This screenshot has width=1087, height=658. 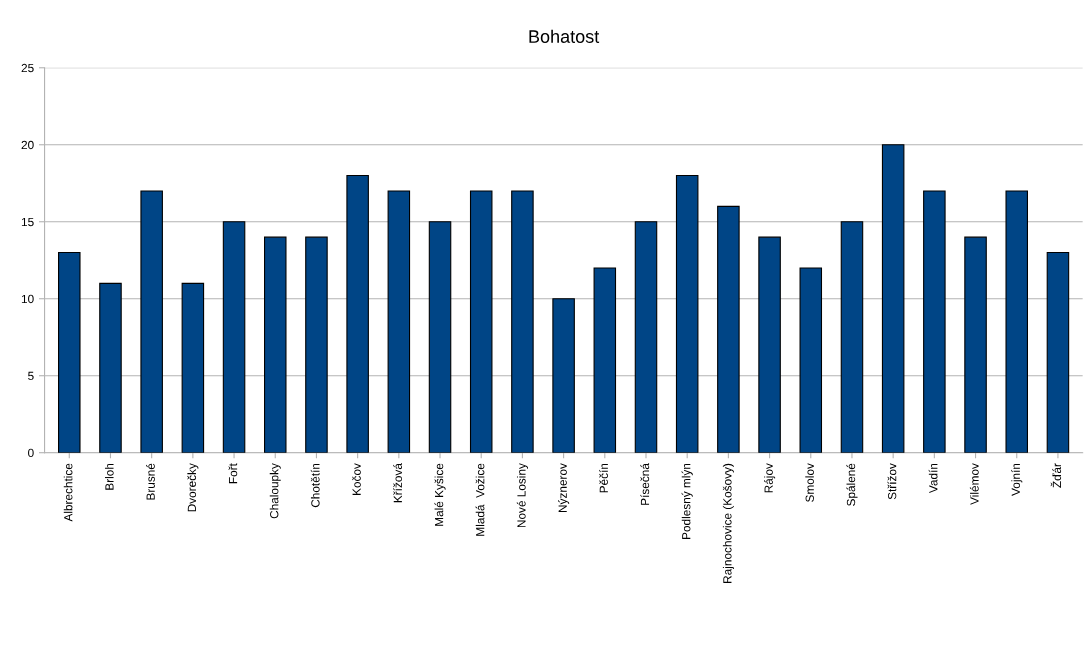 I want to click on y-tick-label: 0, so click(x=31, y=453).